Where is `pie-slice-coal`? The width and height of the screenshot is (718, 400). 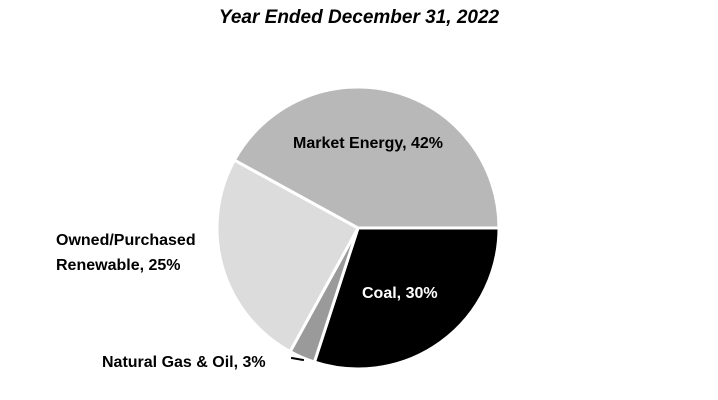 pie-slice-coal is located at coordinates (406, 298).